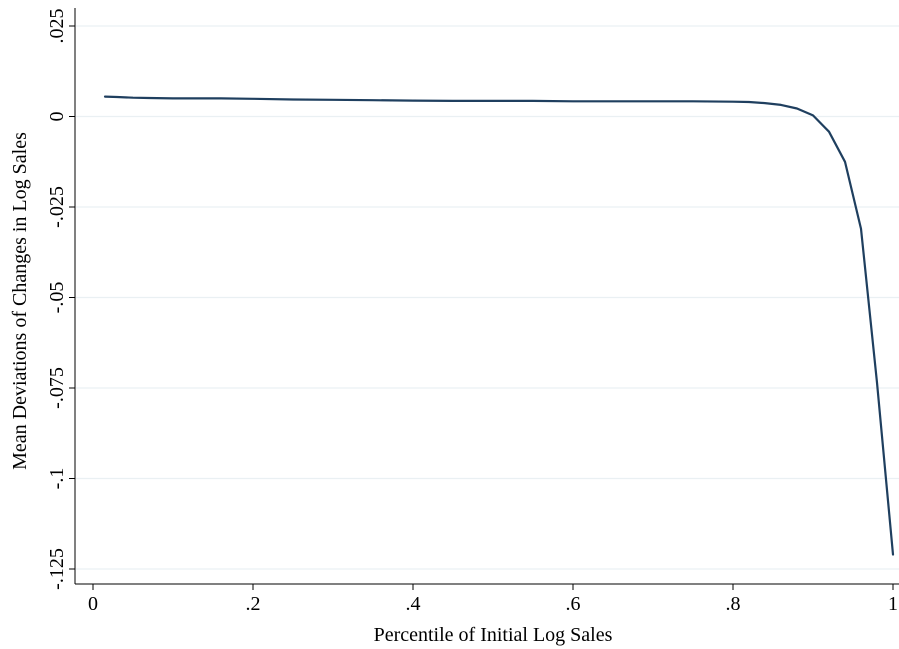 The width and height of the screenshot is (899, 649). I want to click on y-tick-label: -.125, so click(57, 569).